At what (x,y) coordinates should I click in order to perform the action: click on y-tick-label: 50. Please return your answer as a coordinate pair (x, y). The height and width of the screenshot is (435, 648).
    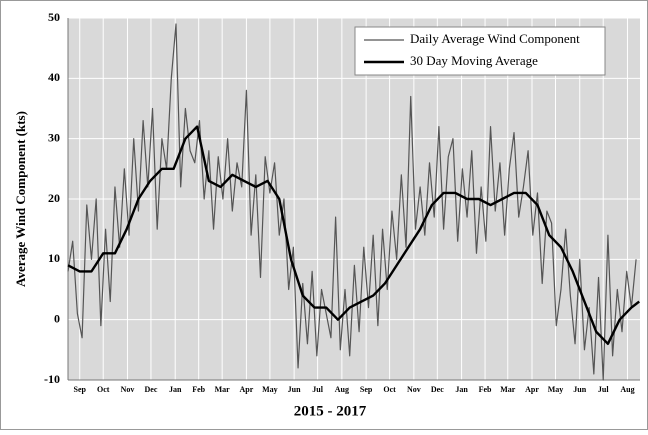
    Looking at the image, I should click on (54, 17).